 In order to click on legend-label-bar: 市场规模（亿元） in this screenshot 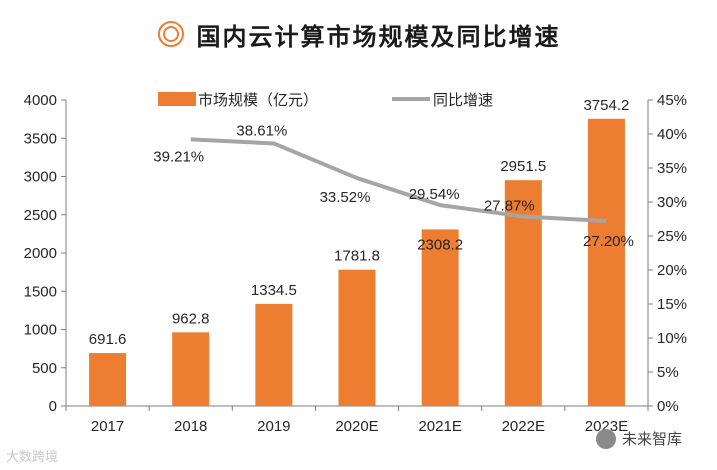, I will do `click(258, 100)`.